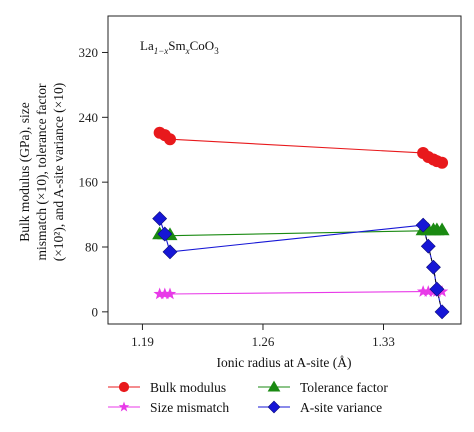  I want to click on legend-label-bulk-modulus: Bulk modulus, so click(188, 387).